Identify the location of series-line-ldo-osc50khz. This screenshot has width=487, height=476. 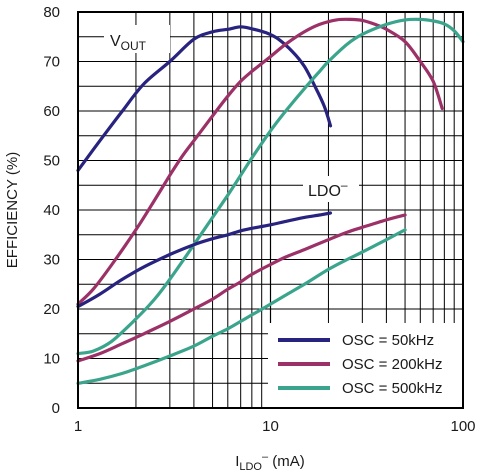
(204, 260).